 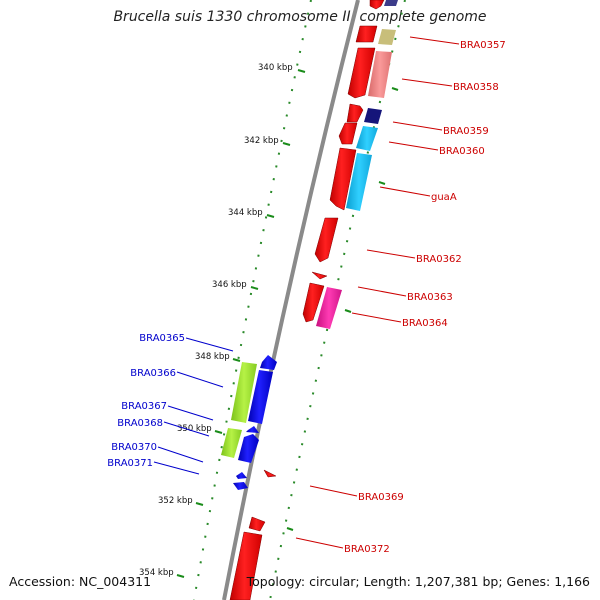 What do you see at coordinates (175, 501) in the screenshot?
I see `tick-label: 352 kbp` at bounding box center [175, 501].